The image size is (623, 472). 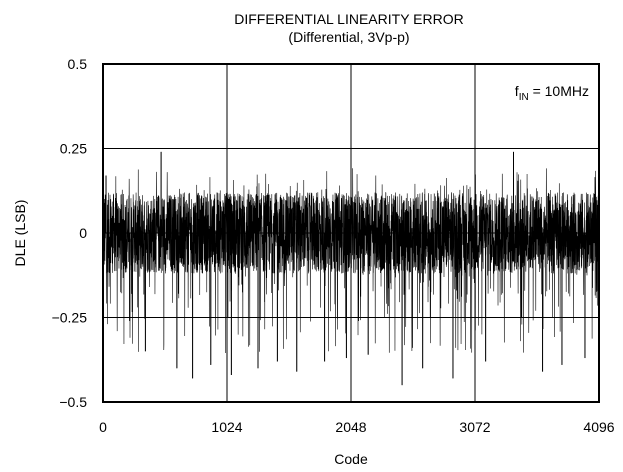 What do you see at coordinates (20, 233) in the screenshot?
I see `y-axis-label: DLE (LSB)` at bounding box center [20, 233].